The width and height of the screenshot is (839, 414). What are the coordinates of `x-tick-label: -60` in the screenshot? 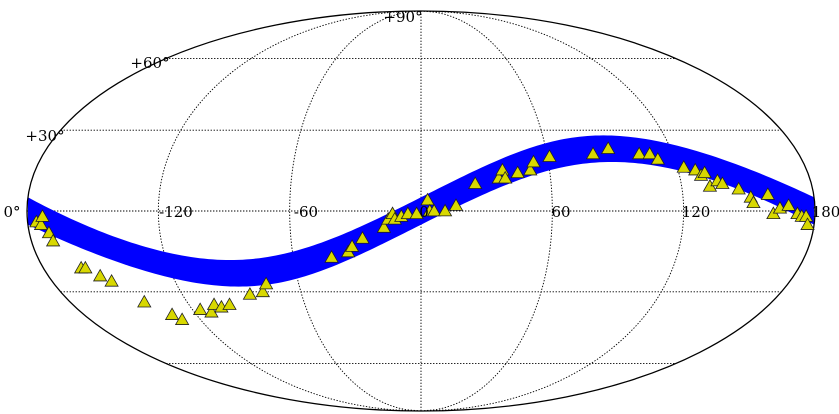 It's located at (306, 212).